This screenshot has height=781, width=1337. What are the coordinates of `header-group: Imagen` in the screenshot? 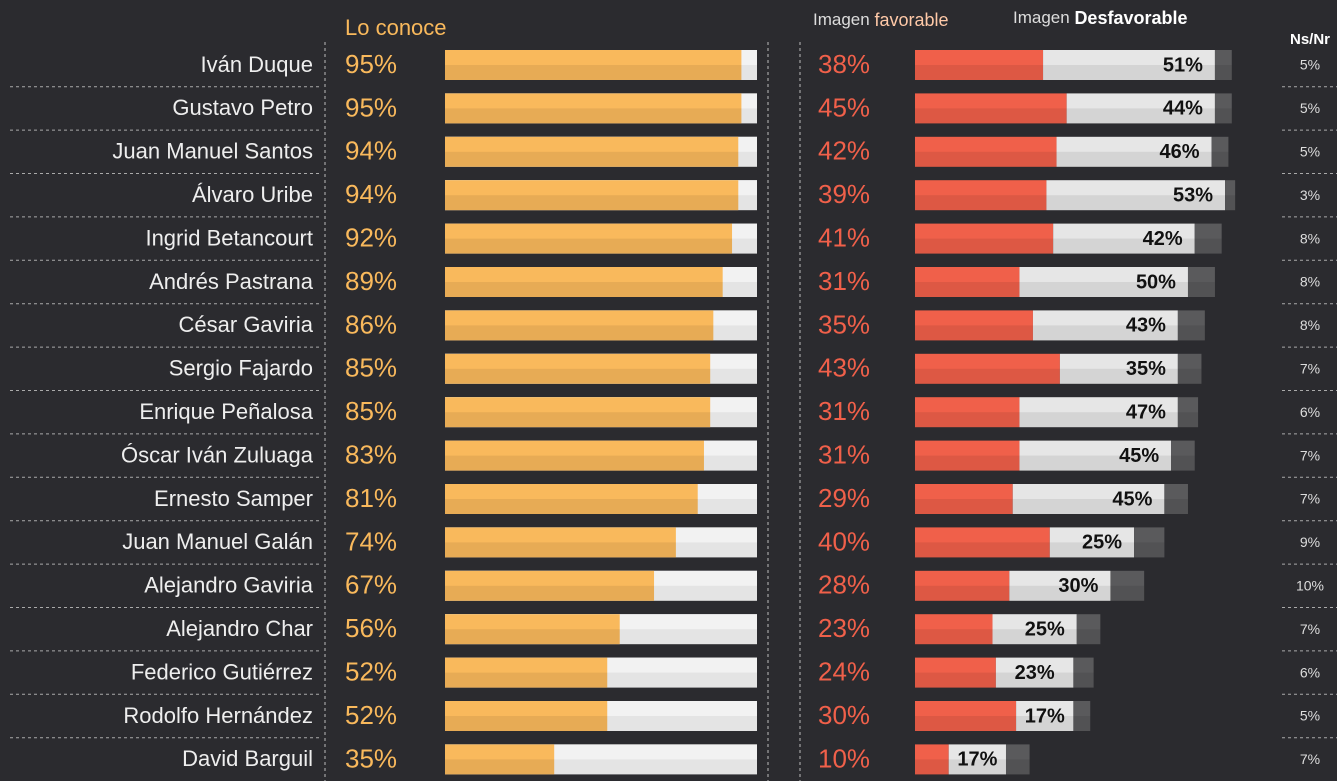 It's located at (841, 19).